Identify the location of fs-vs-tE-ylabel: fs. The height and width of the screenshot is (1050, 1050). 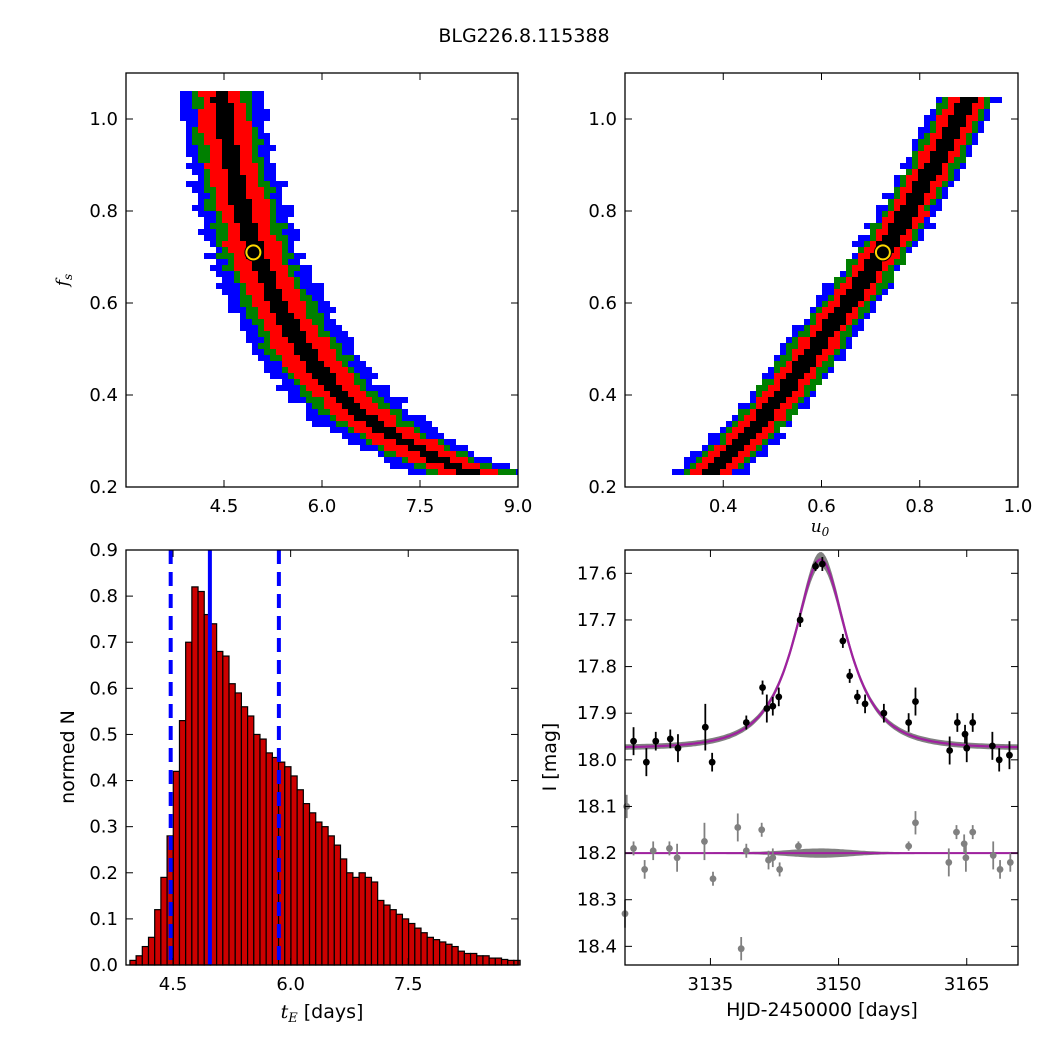
(64, 281).